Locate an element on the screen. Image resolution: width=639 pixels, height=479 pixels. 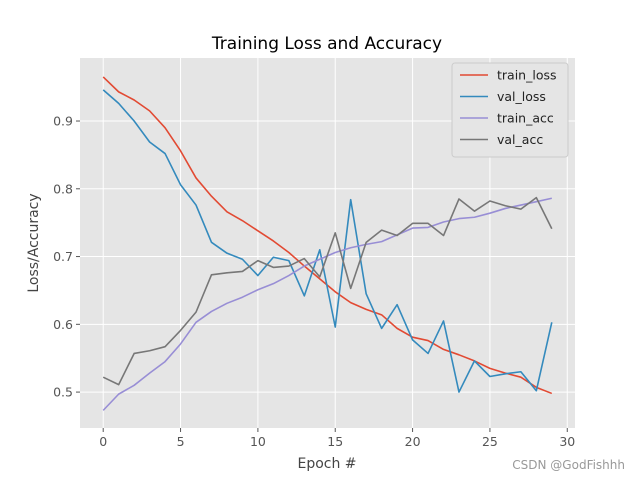
y-axis-label: Loss/Accuracy is located at coordinates (34, 242).